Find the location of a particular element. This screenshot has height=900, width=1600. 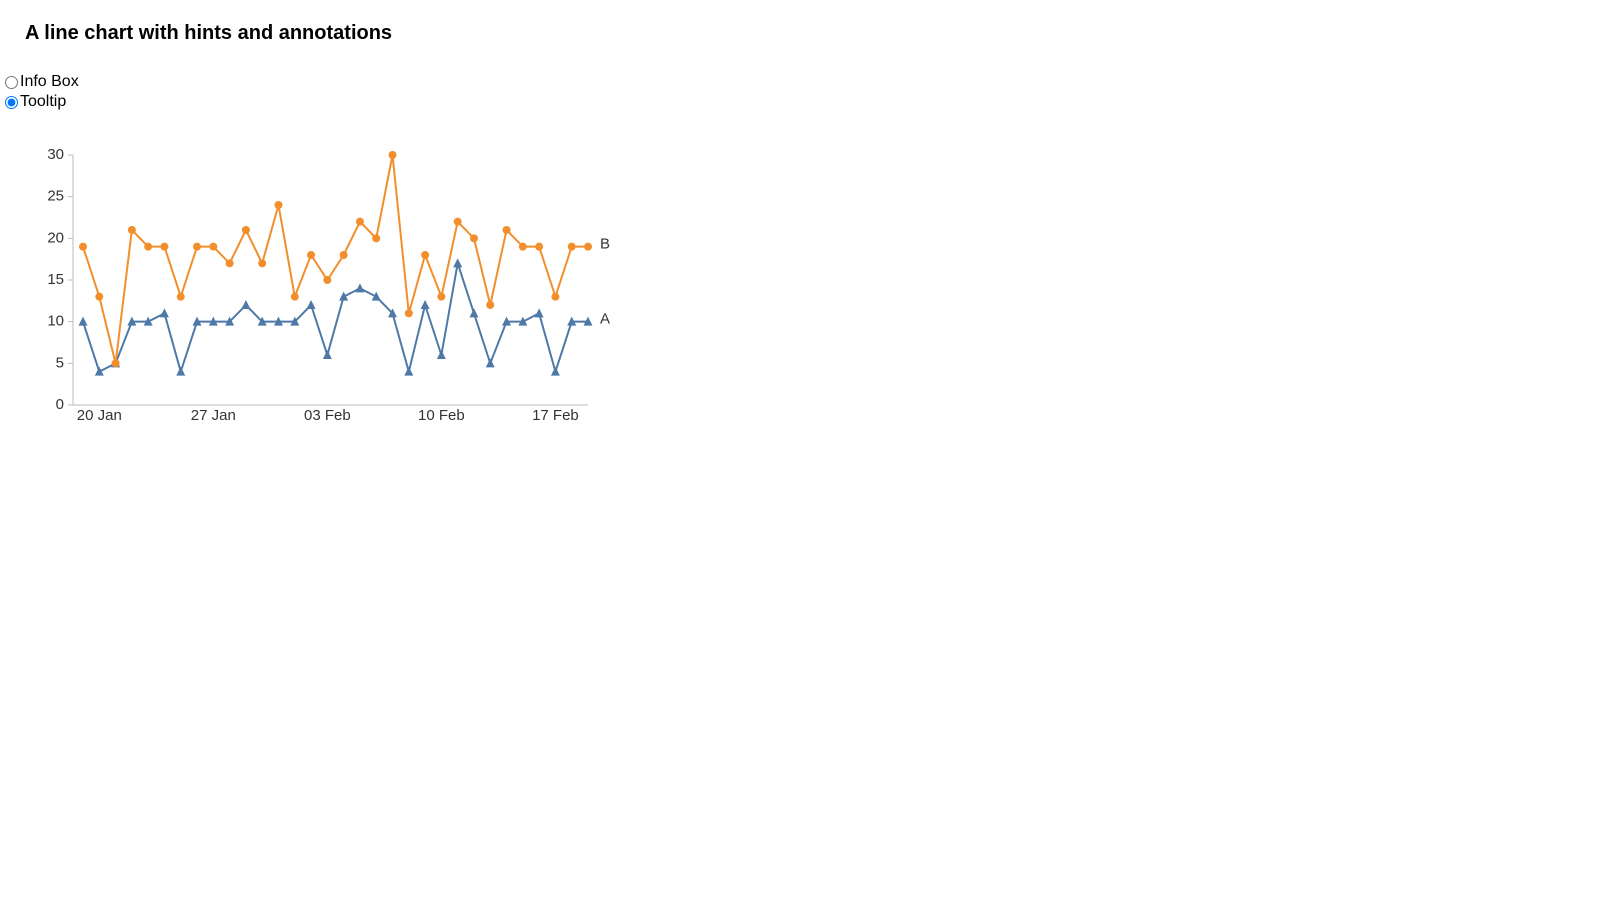

radio-label: Tooltip is located at coordinates (43, 101).